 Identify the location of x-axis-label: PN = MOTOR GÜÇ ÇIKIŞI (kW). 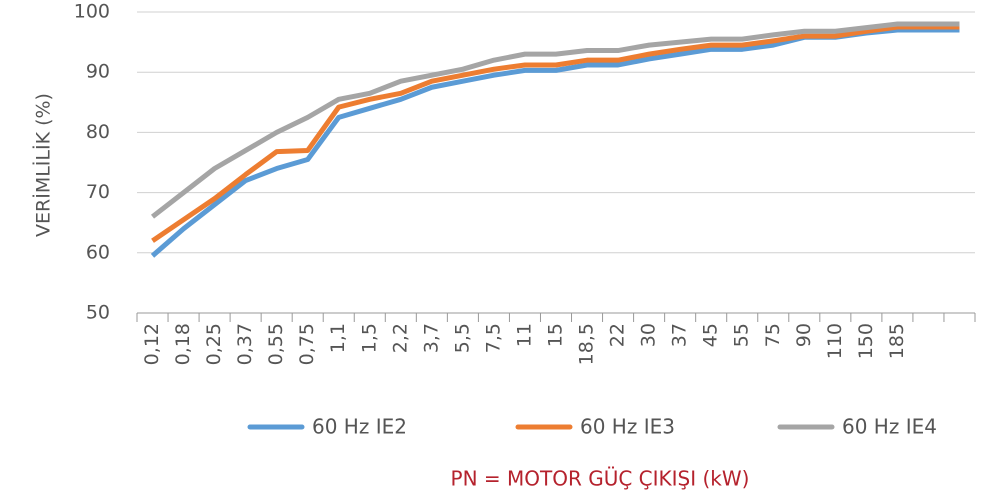
(600, 479).